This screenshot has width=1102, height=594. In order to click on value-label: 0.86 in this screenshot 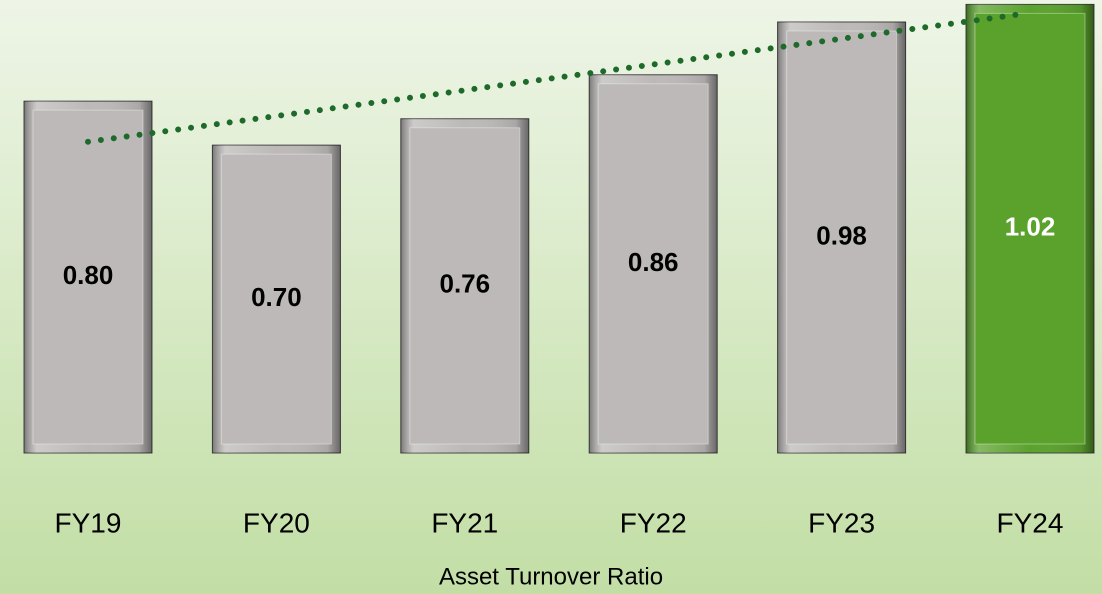, I will do `click(653, 262)`.